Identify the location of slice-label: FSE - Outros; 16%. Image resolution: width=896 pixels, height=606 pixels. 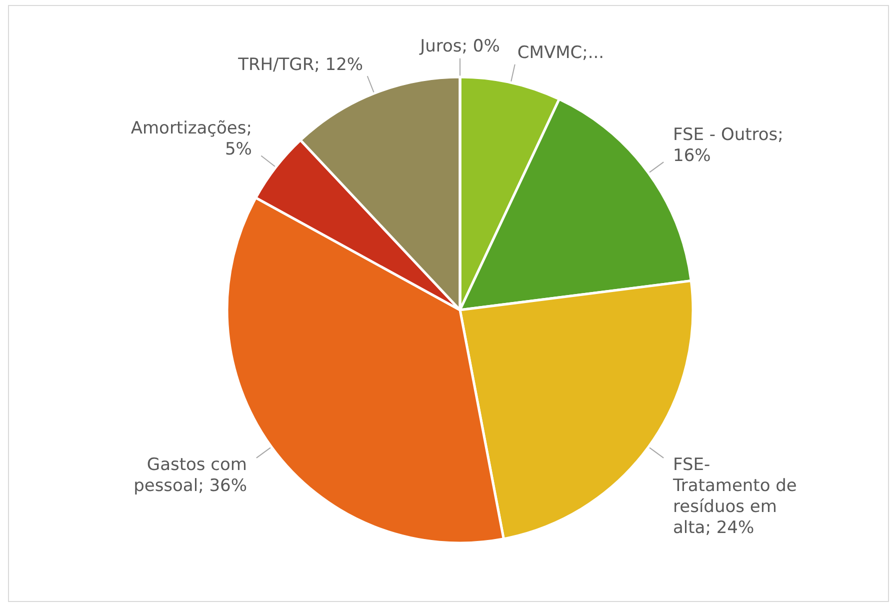
(728, 145).